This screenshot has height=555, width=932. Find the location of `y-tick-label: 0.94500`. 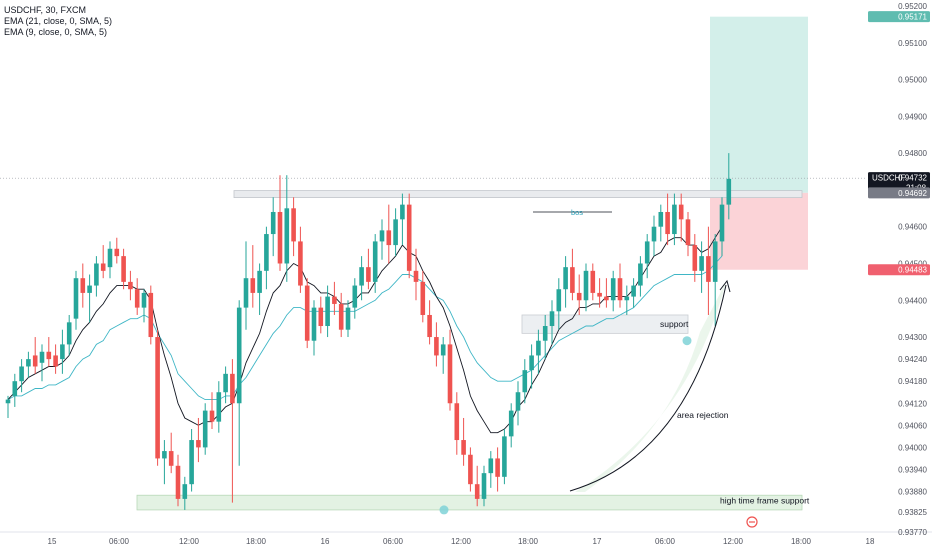

y-tick-label: 0.94500 is located at coordinates (912, 263).